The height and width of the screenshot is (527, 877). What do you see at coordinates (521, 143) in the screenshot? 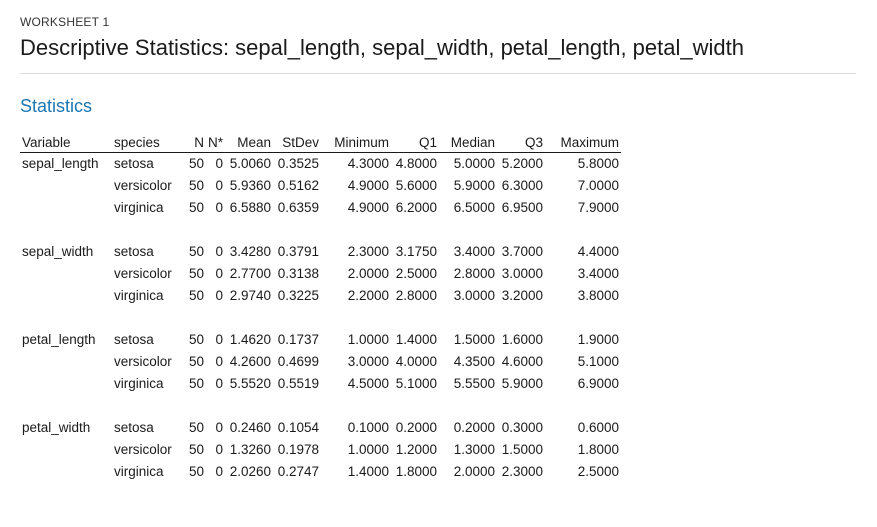
I see `header-q3: Q3` at bounding box center [521, 143].